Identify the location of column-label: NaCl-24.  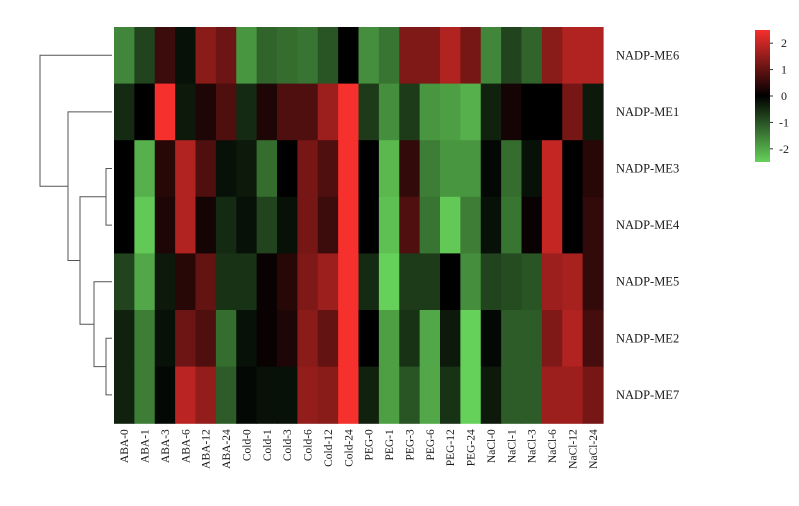
(594, 449).